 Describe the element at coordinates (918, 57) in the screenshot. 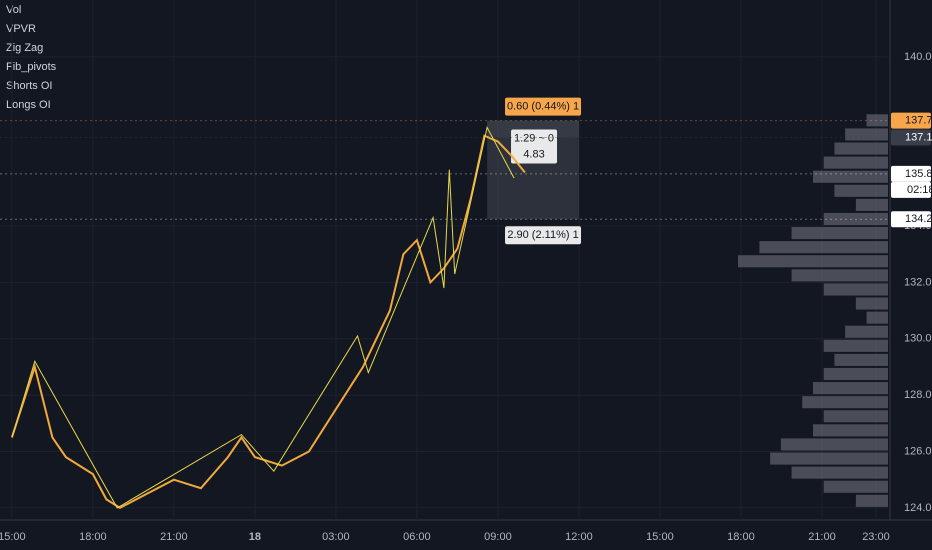

I see `y-tick-label: 140.00` at that location.